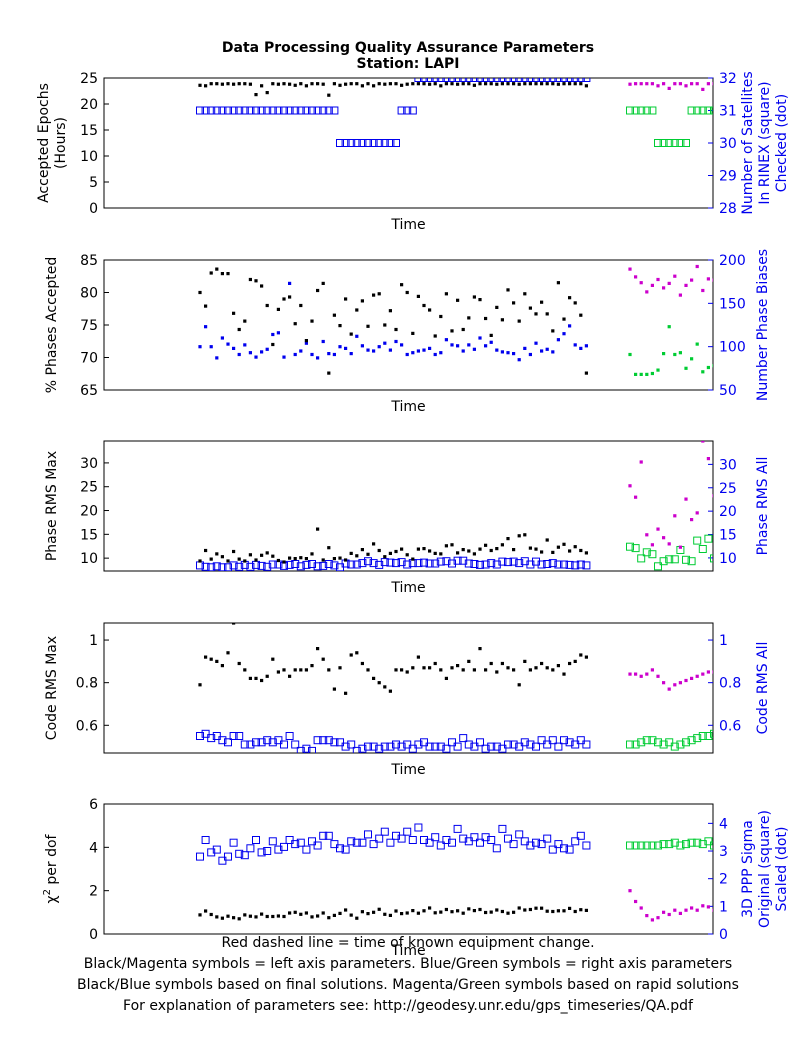 This screenshot has height=1050, width=800. I want to click on left-tick-label: 10, so click(89, 157).